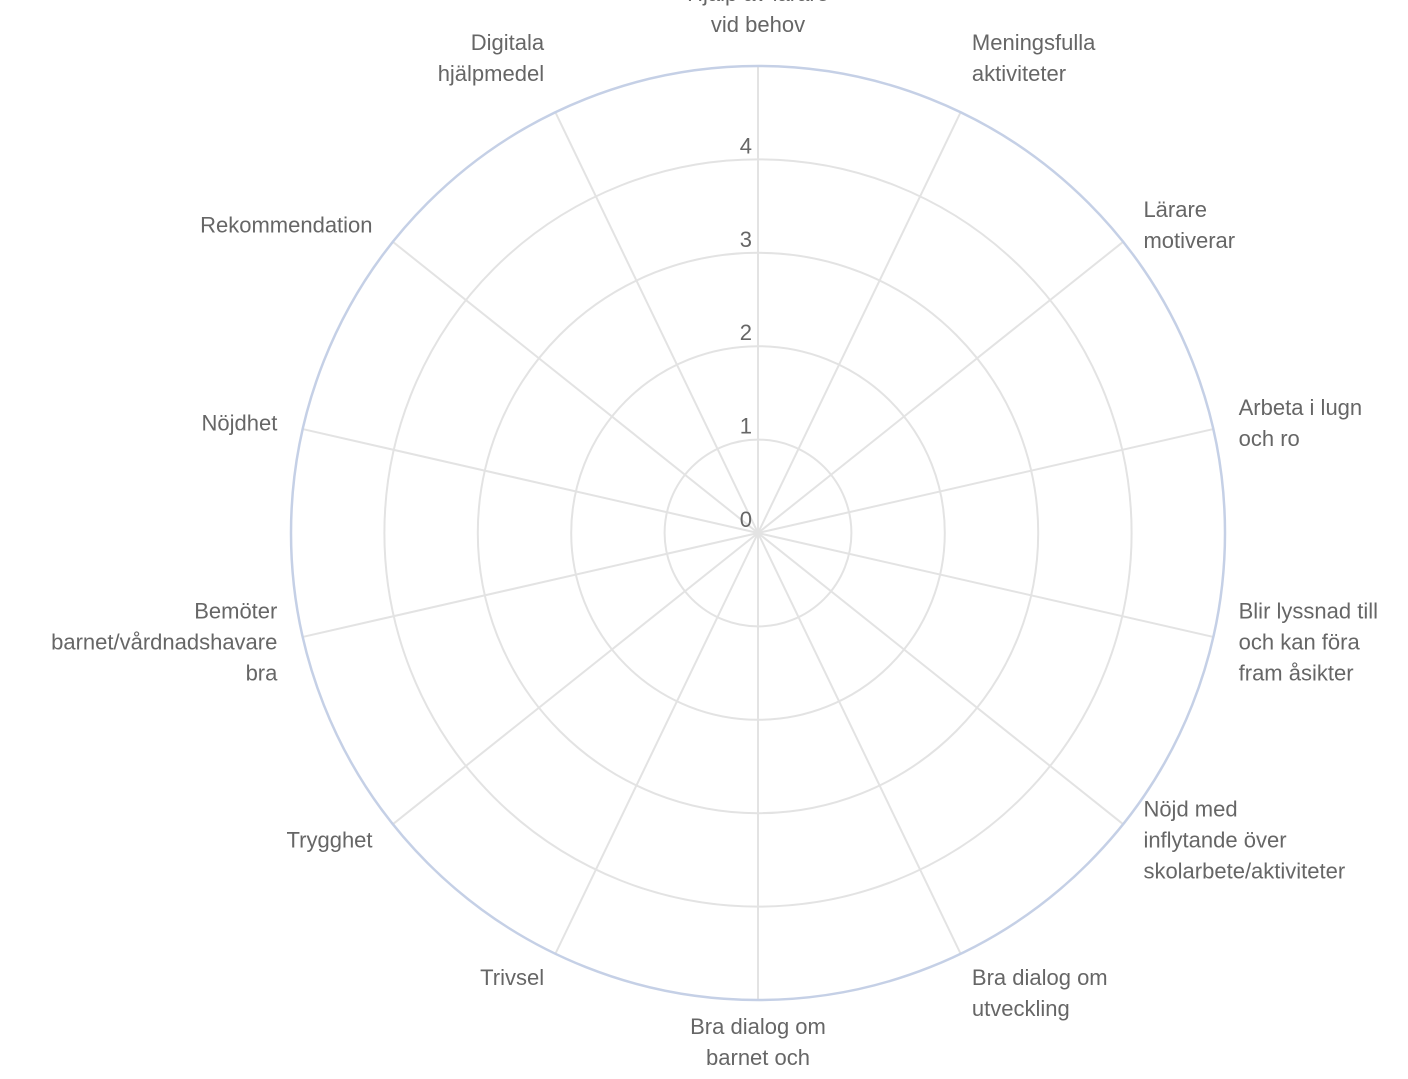 Image resolution: width=1408 pixels, height=1079 pixels. I want to click on axis-label-line: Hjälp av lärare, so click(758, 3).